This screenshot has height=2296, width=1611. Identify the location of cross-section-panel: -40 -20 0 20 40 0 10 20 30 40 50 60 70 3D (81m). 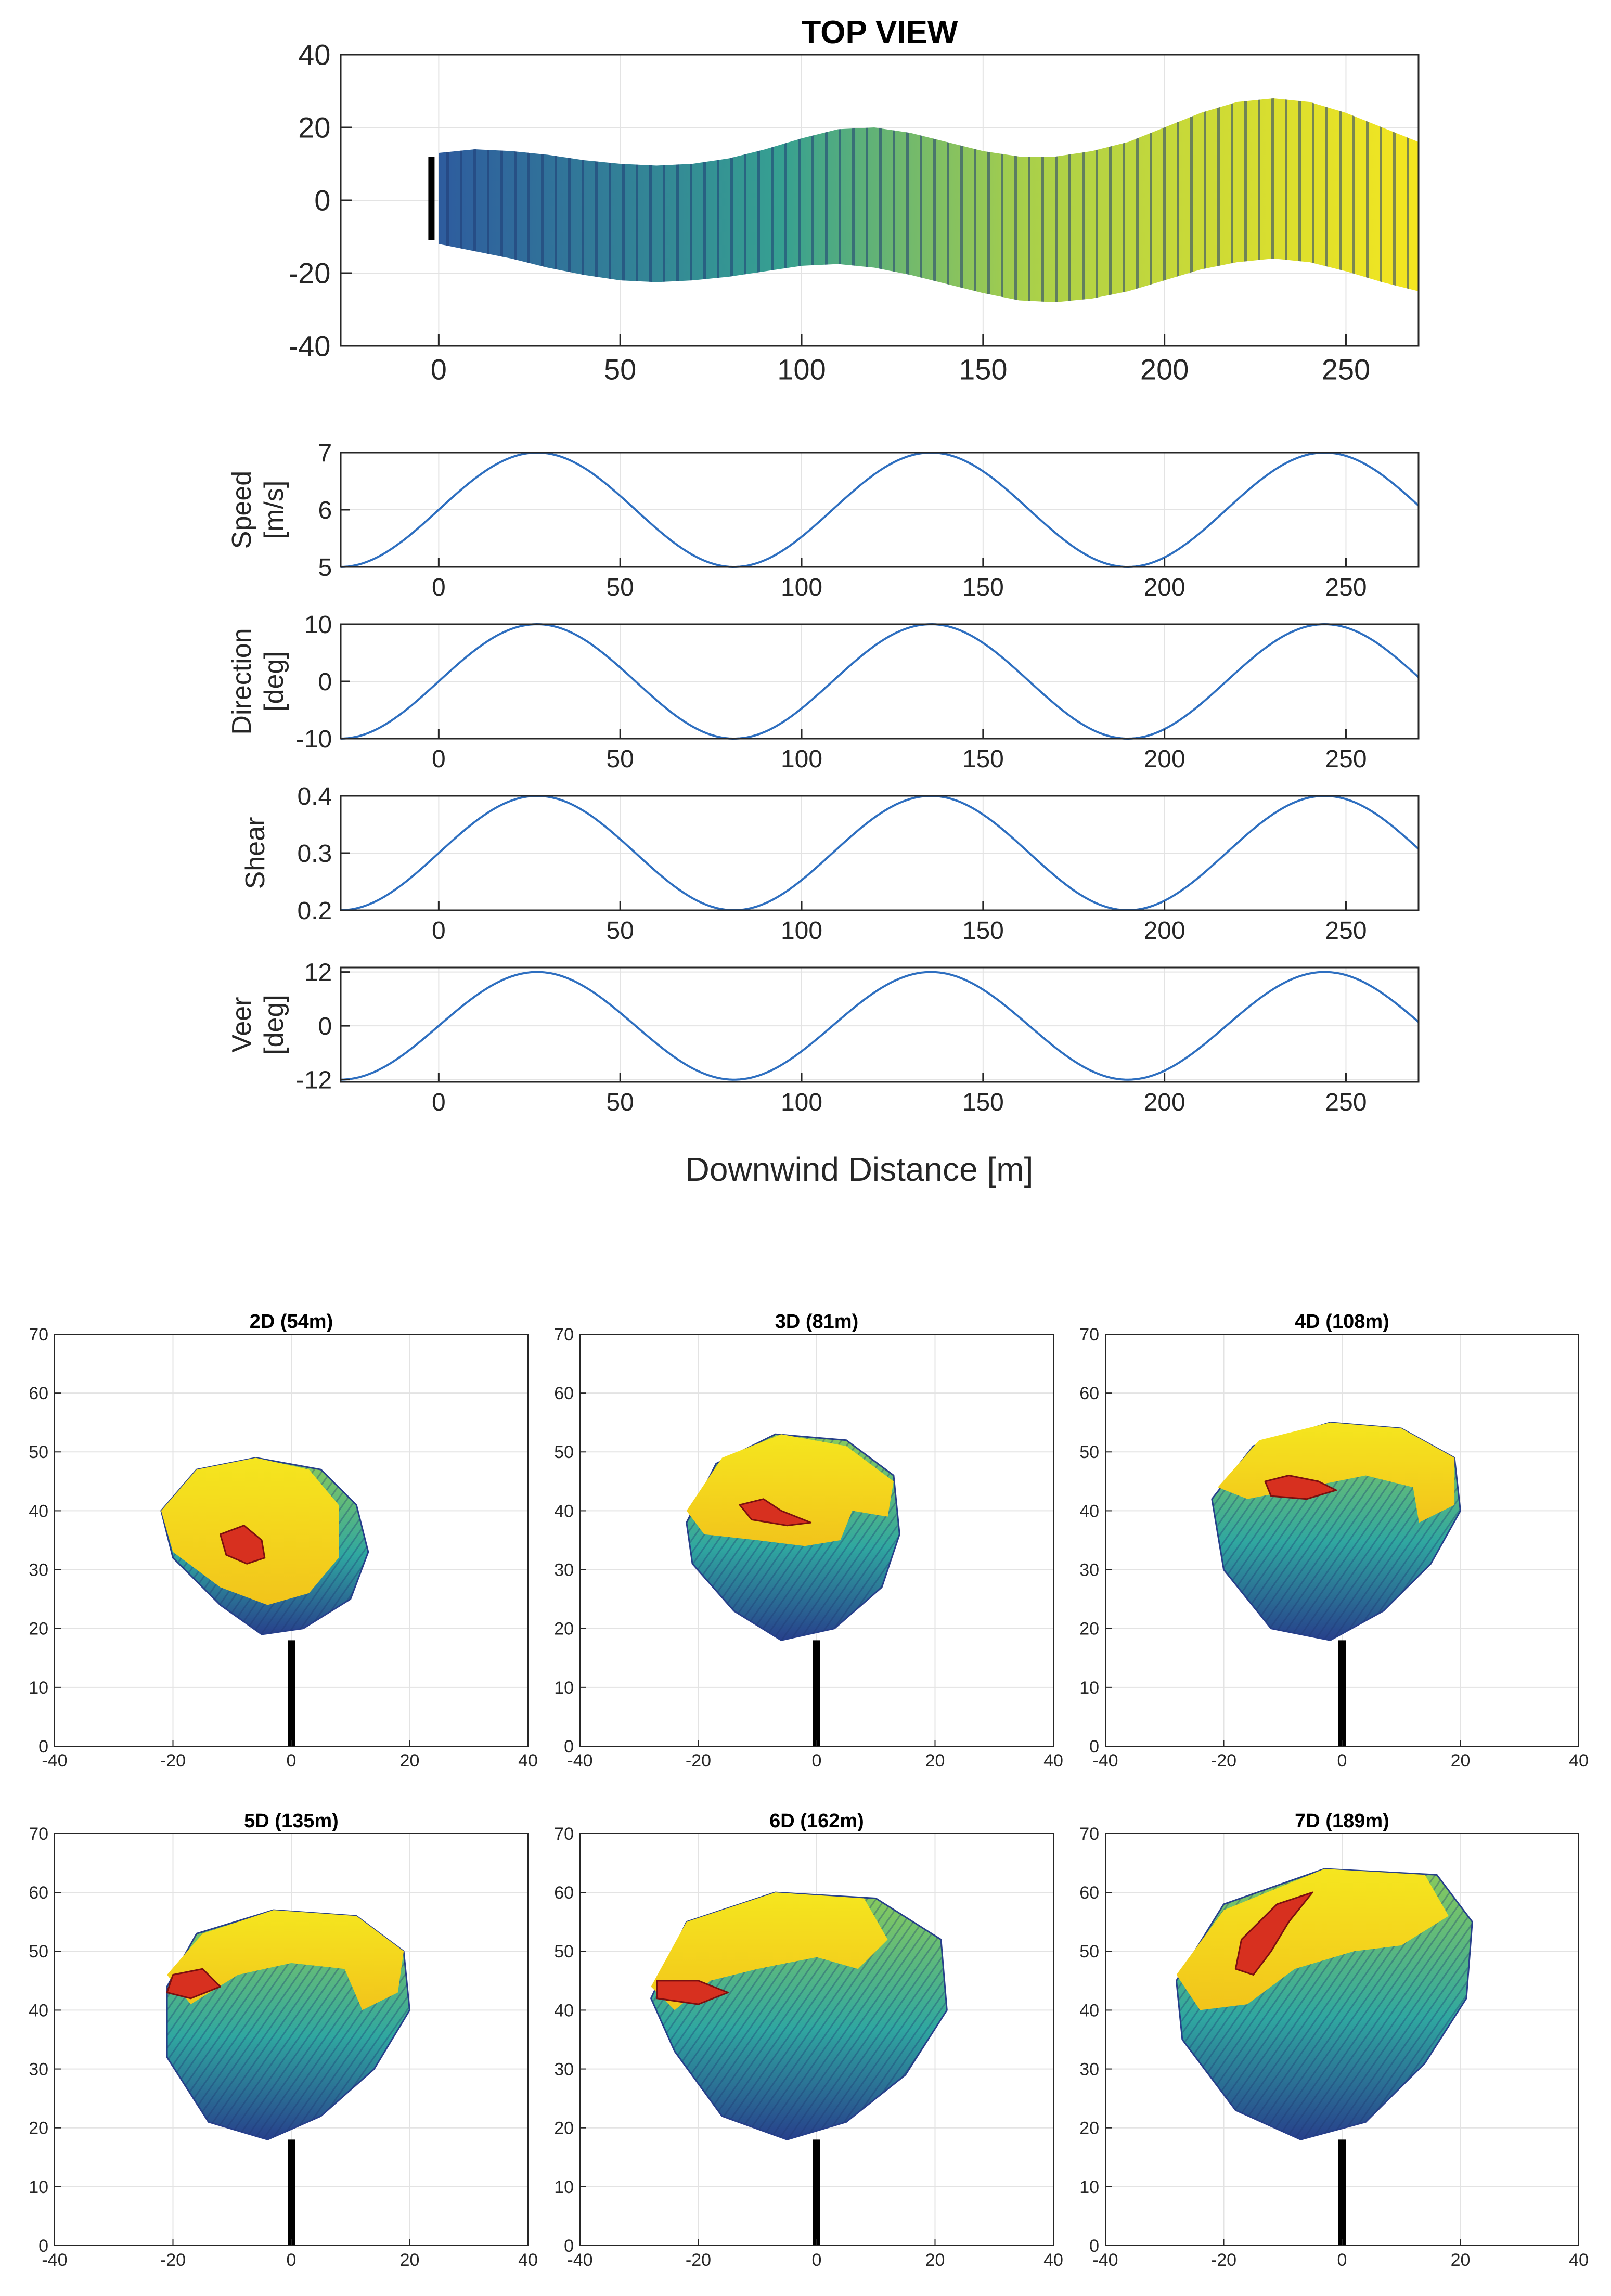
(808, 1541).